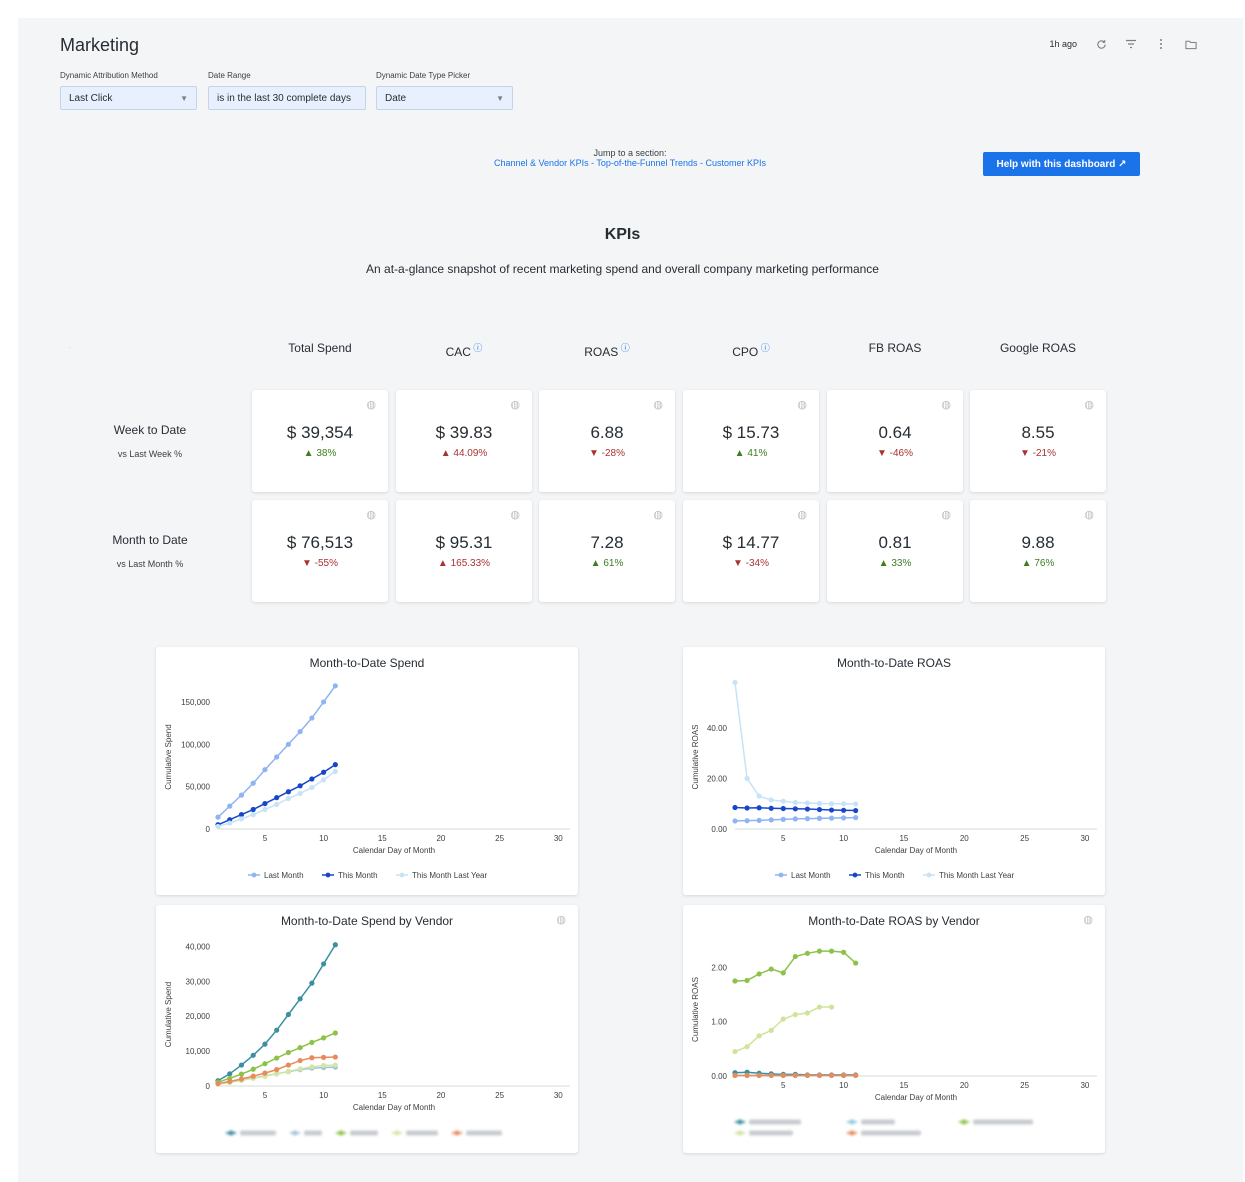  I want to click on row-subtitle: vs Last Month %, so click(150, 564).